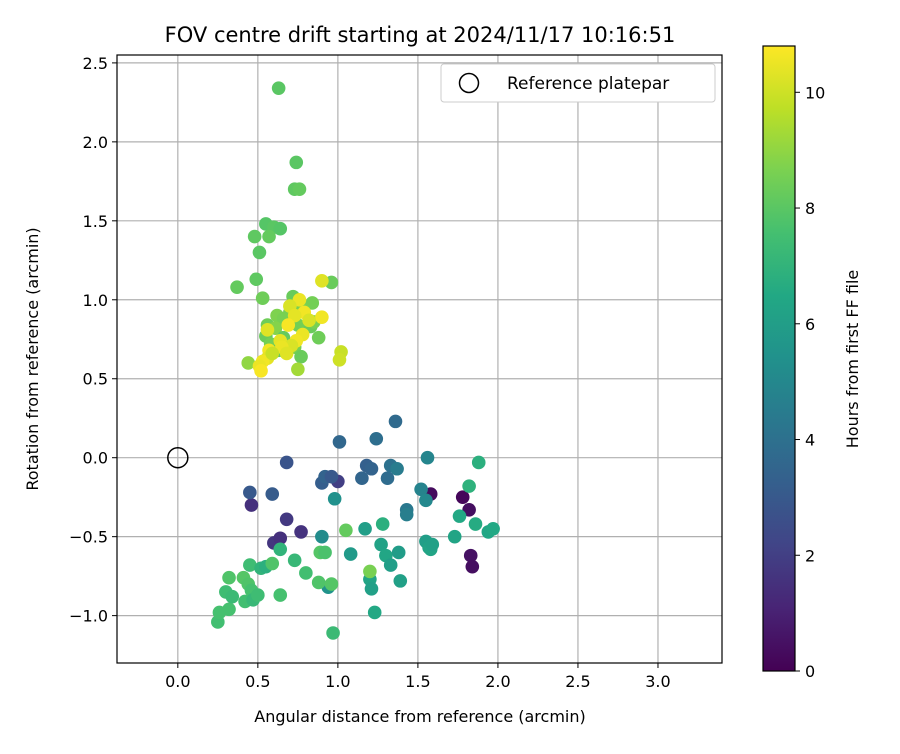 The image size is (900, 754). What do you see at coordinates (779, 358) in the screenshot?
I see `colorbar-frame` at bounding box center [779, 358].